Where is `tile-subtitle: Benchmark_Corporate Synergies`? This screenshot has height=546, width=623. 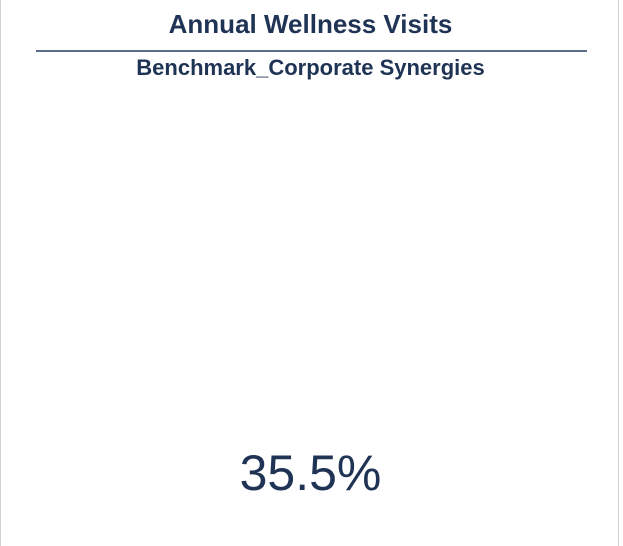 tile-subtitle: Benchmark_Corporate Synergies is located at coordinates (310, 67).